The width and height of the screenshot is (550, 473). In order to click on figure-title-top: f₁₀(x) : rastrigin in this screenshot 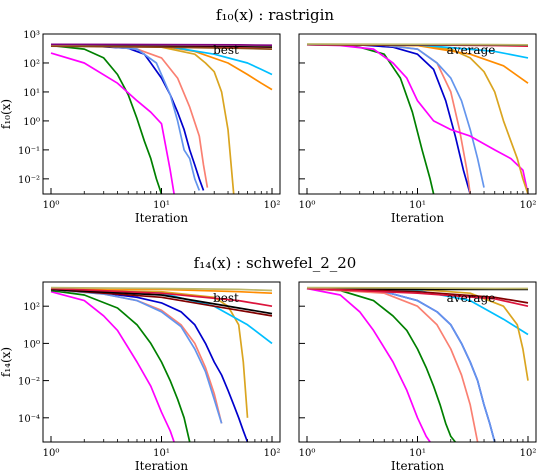, I will do `click(275, 15)`.